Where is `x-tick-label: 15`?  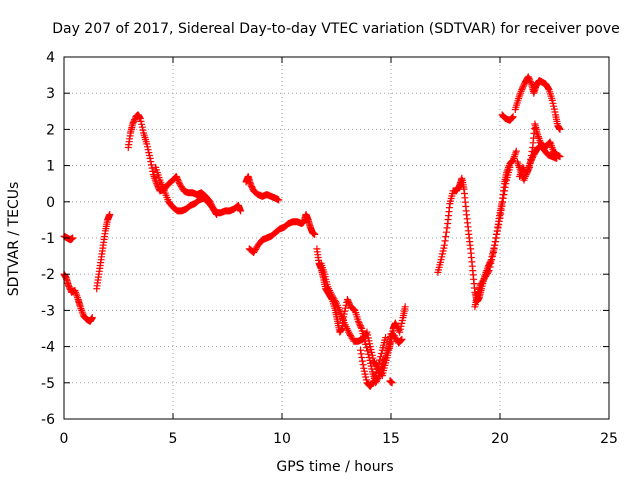
x-tick-label: 15 is located at coordinates (391, 439).